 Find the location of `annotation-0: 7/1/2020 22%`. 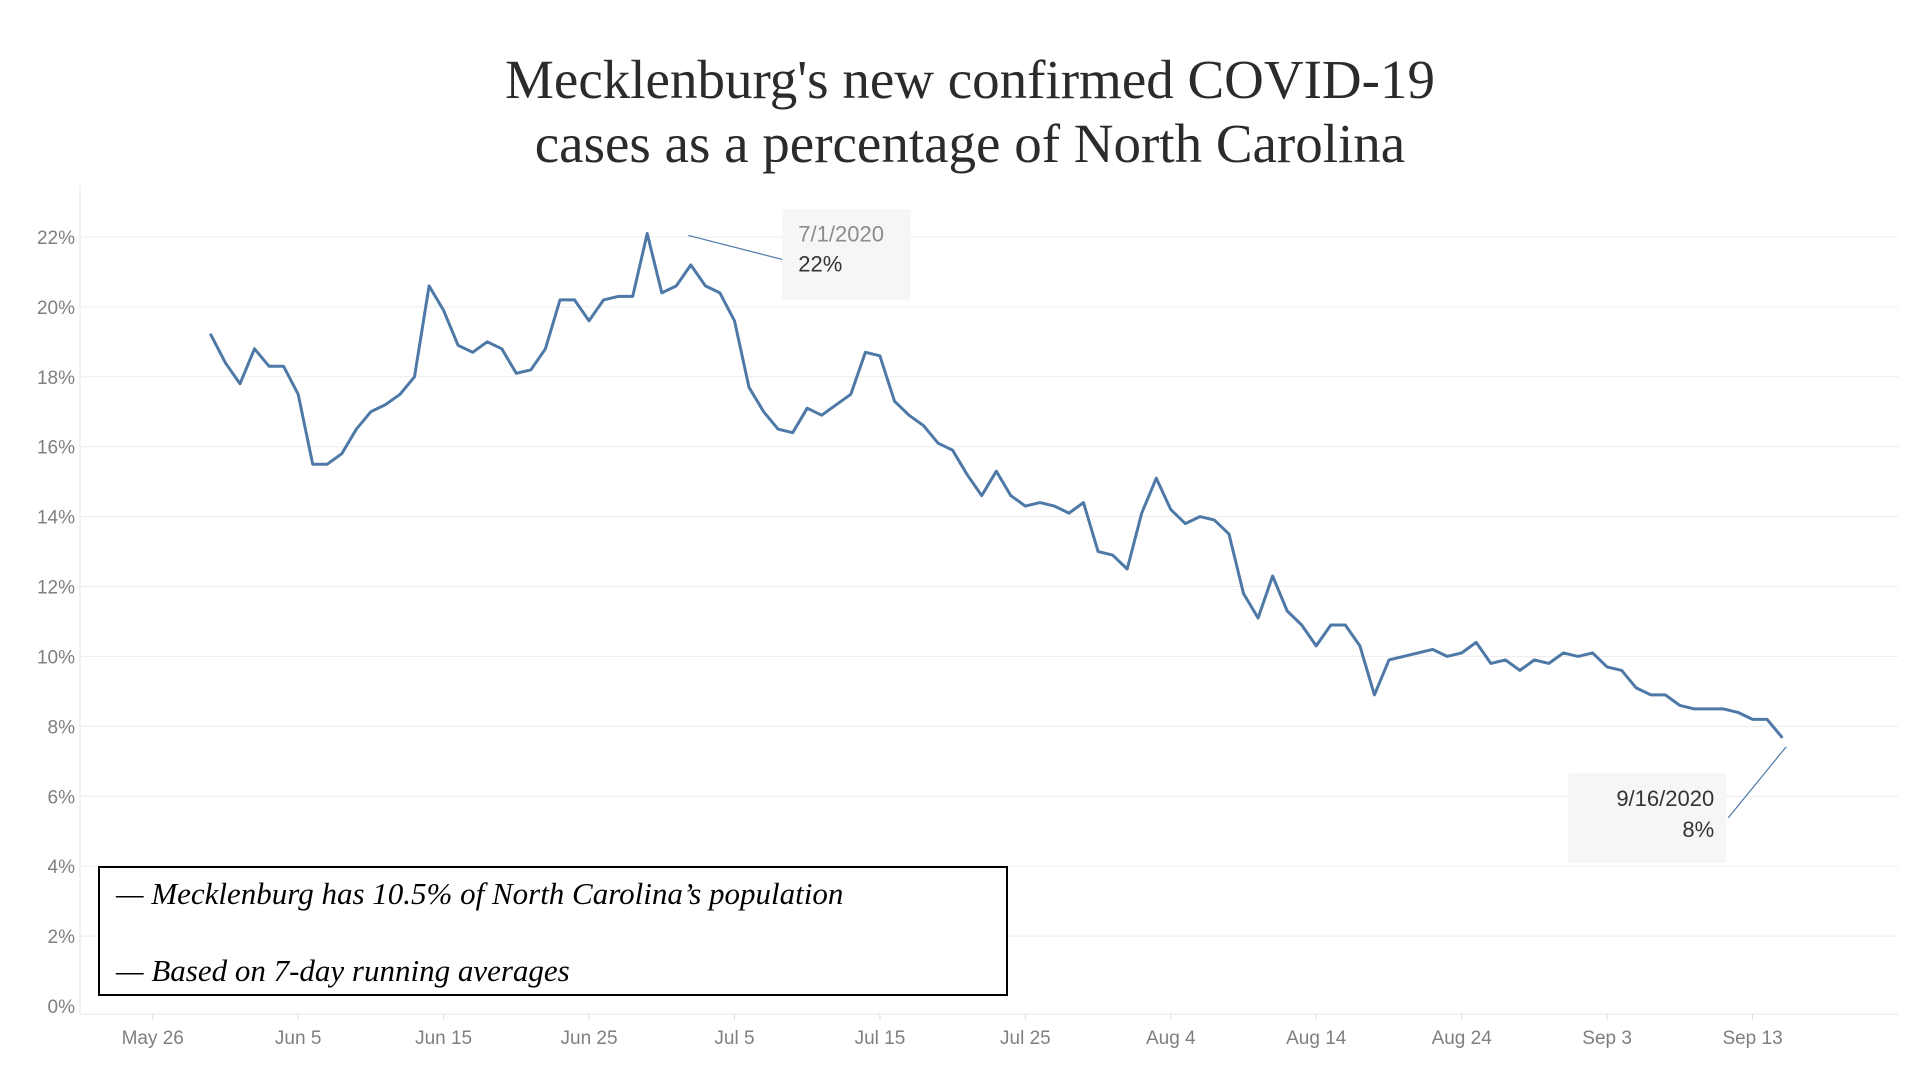

annotation-0: 7/1/2020 22% is located at coordinates (799, 254).